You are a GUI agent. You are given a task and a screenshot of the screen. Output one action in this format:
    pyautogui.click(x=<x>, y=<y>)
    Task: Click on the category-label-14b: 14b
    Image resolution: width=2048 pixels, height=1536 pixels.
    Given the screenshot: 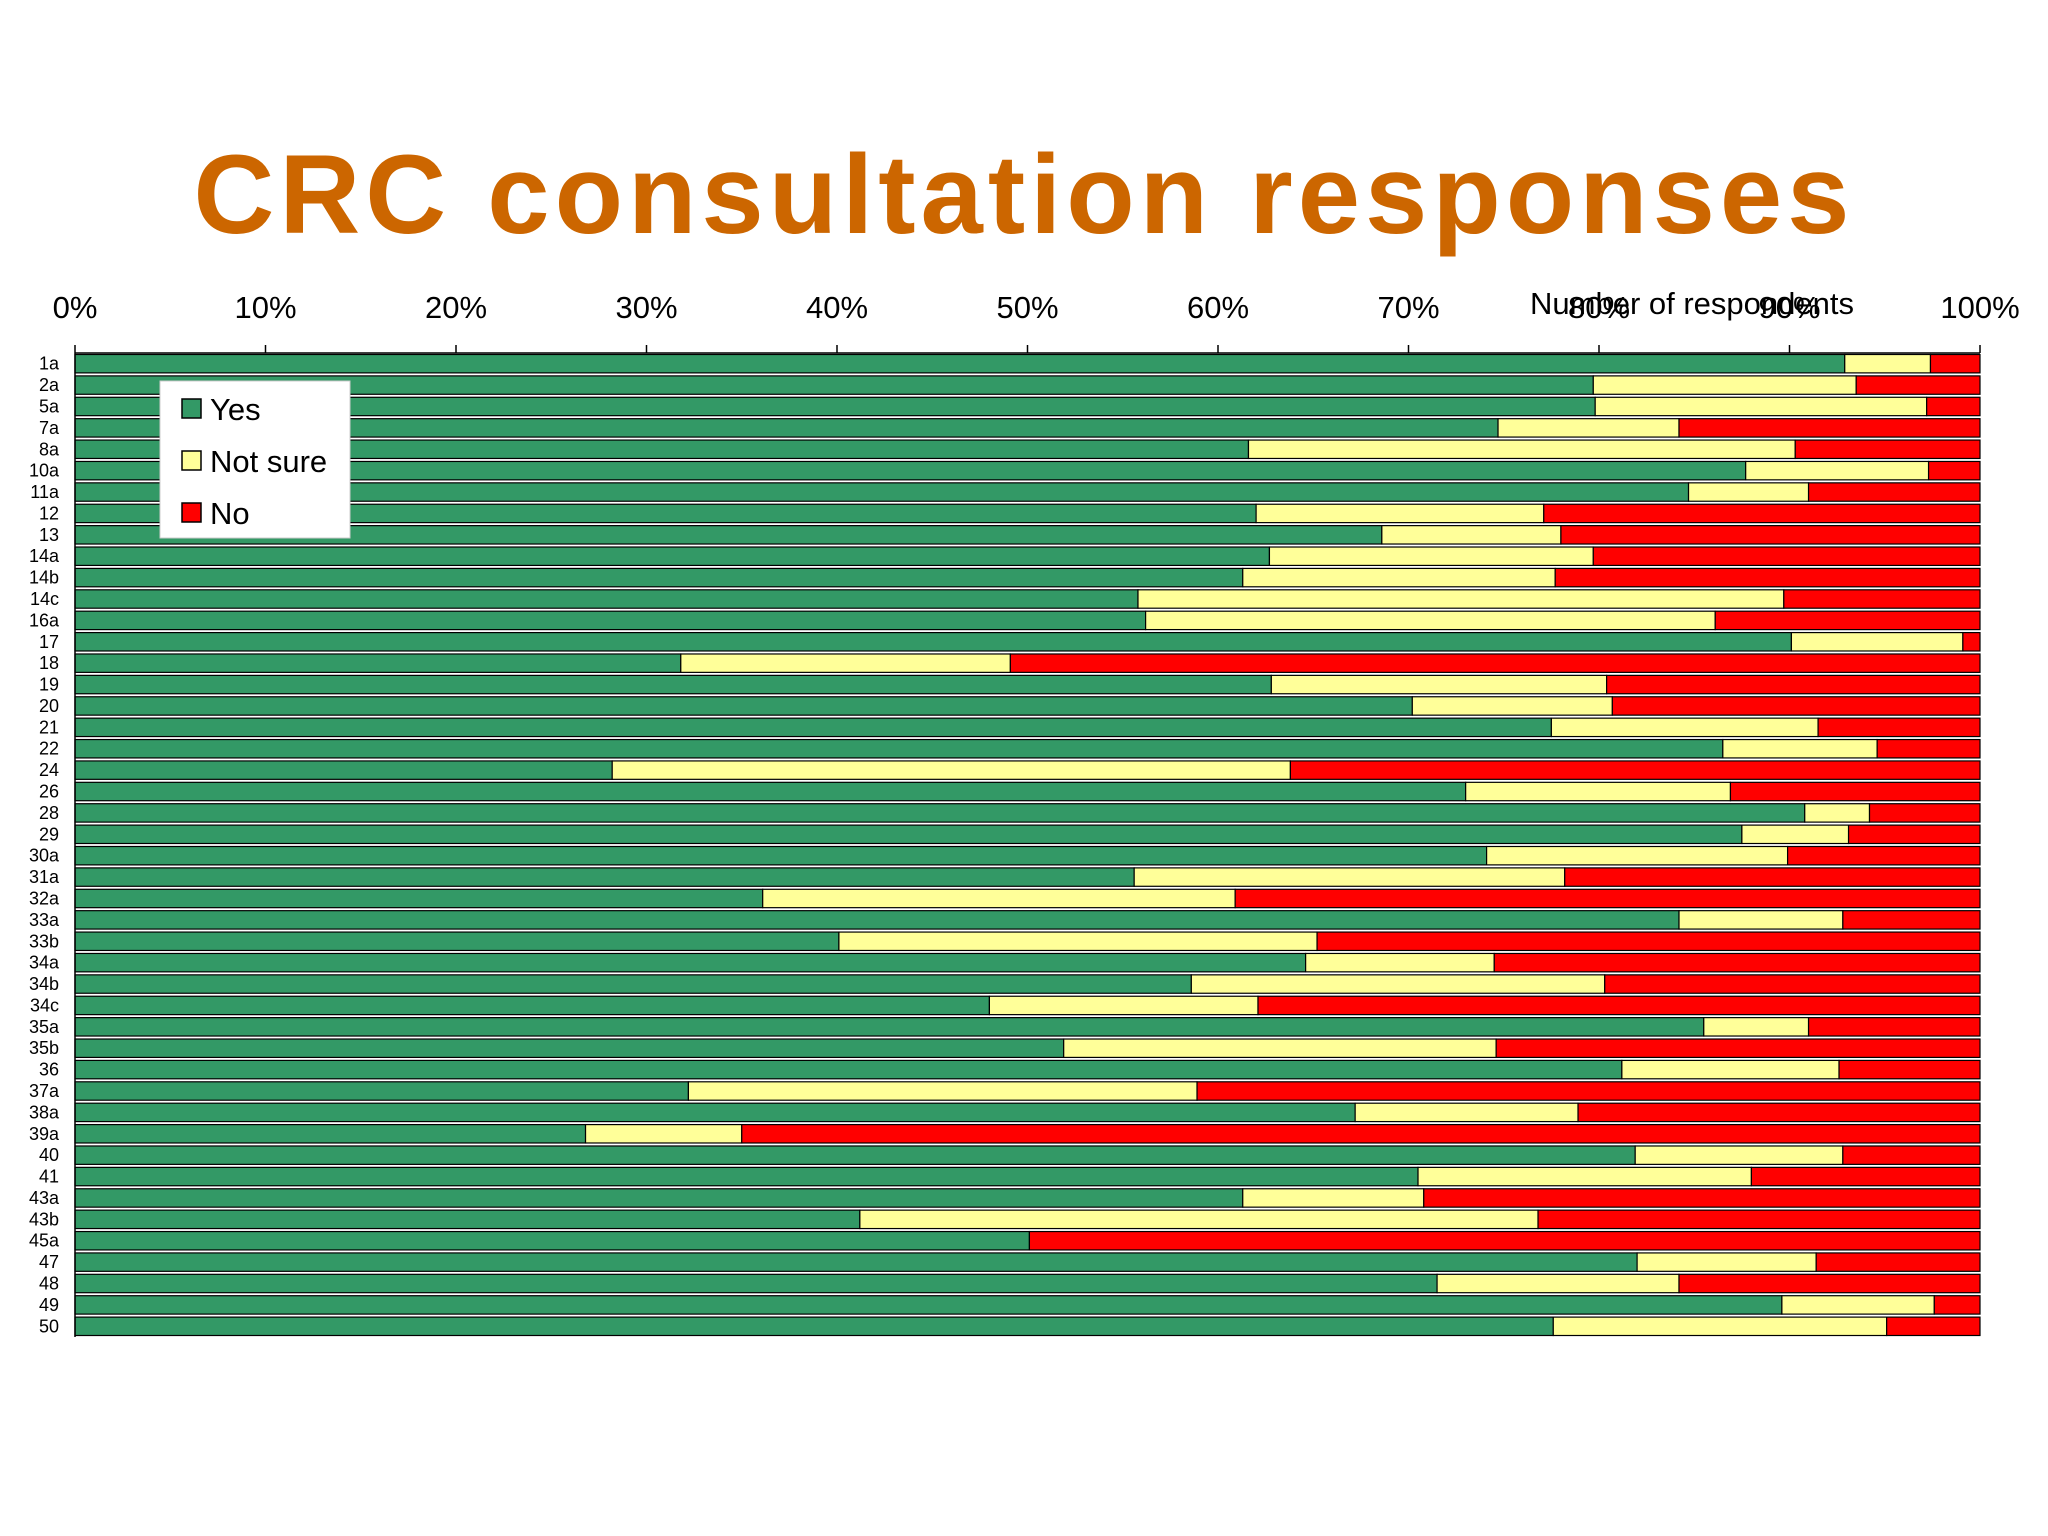 What is the action you would take?
    pyautogui.click(x=44, y=578)
    